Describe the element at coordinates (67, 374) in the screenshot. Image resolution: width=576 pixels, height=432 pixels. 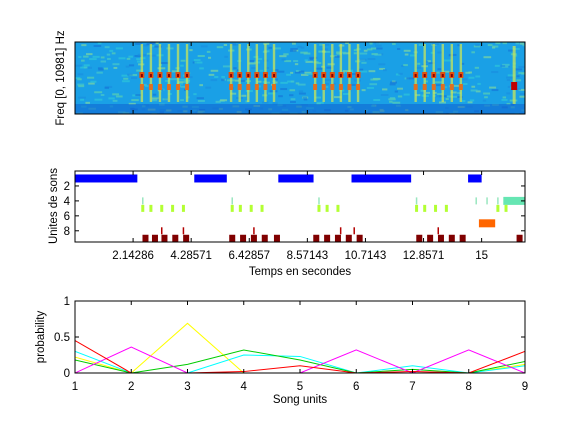
I see `probability-ytick-label: 0` at that location.